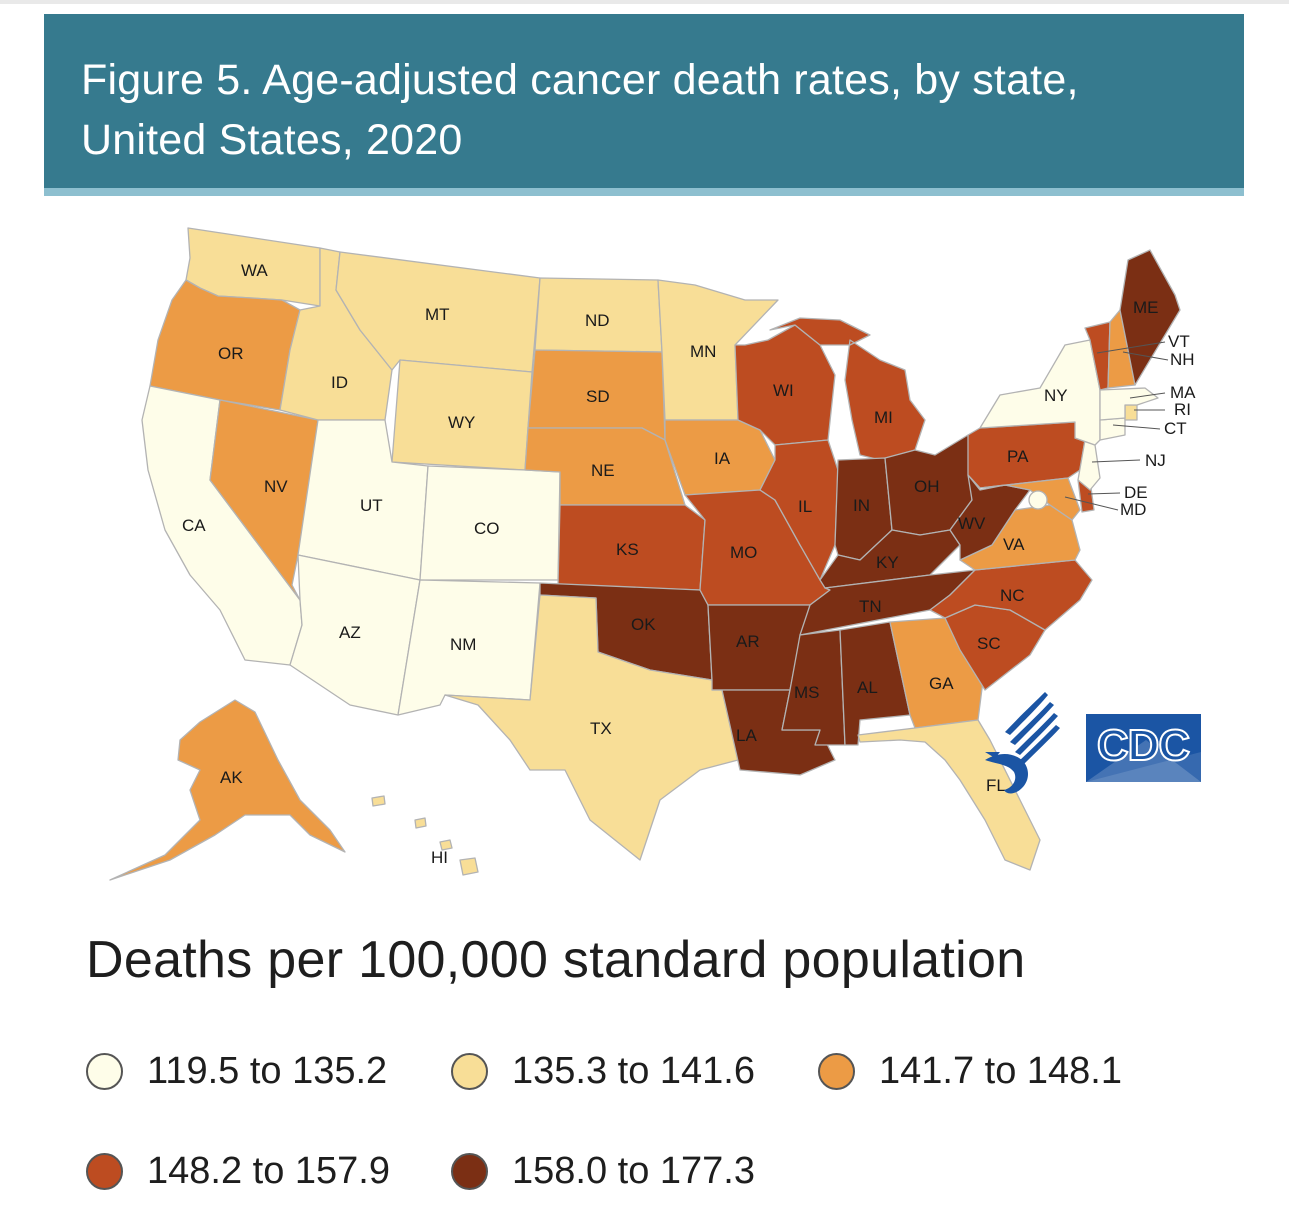 The width and height of the screenshot is (1289, 1229). Describe the element at coordinates (1145, 356) in the screenshot. I see `leader-line-NH` at that location.